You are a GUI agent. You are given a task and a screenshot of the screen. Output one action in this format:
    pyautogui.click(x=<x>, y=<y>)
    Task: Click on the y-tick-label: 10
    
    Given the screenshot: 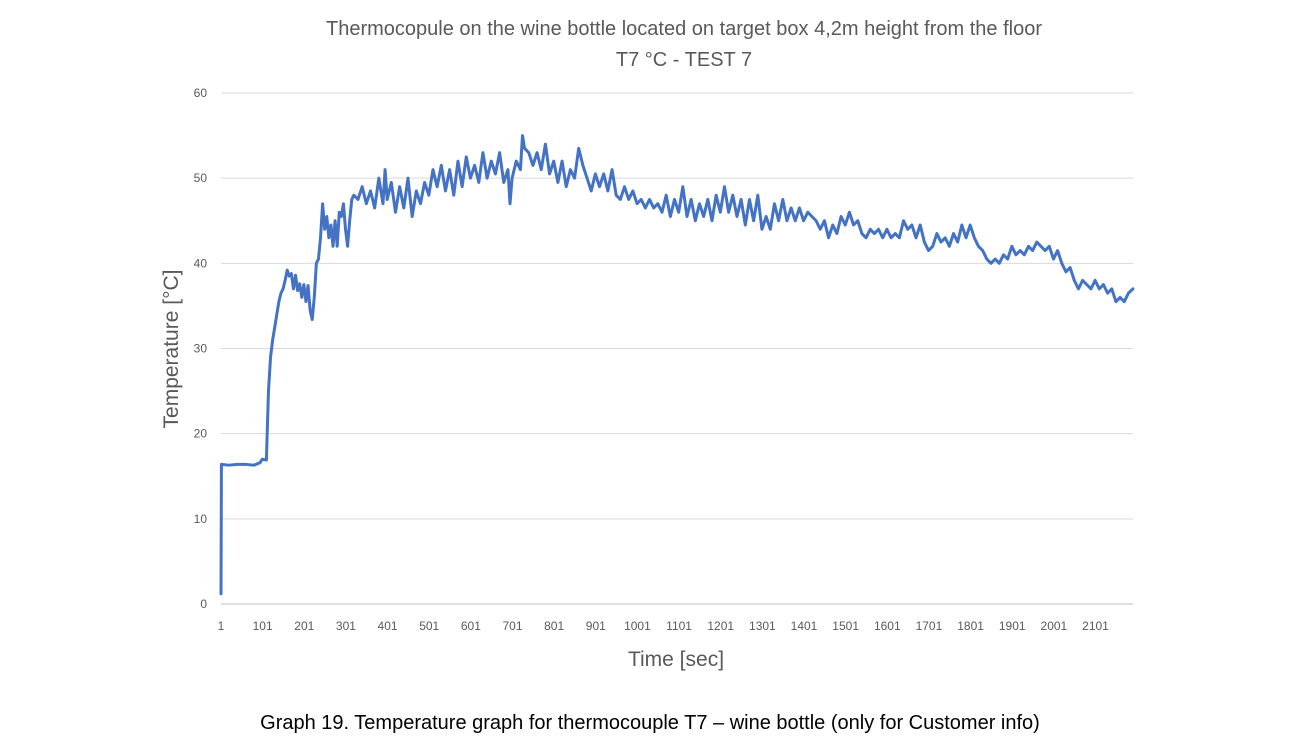 What is the action you would take?
    pyautogui.click(x=201, y=519)
    